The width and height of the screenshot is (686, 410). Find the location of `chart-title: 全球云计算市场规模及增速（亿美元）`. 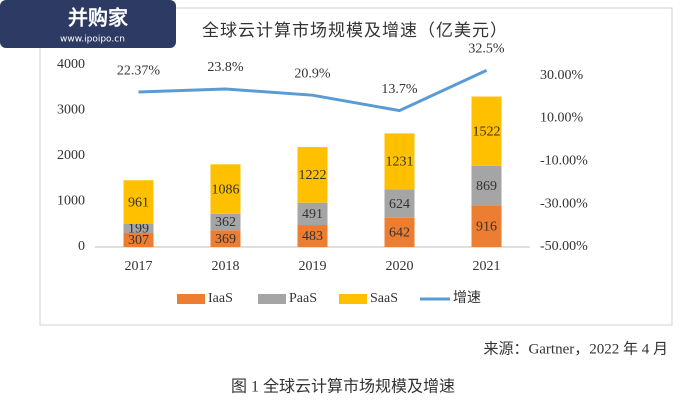

chart-title: 全球云计算市场规模及增速（亿美元） is located at coordinates (355, 30).